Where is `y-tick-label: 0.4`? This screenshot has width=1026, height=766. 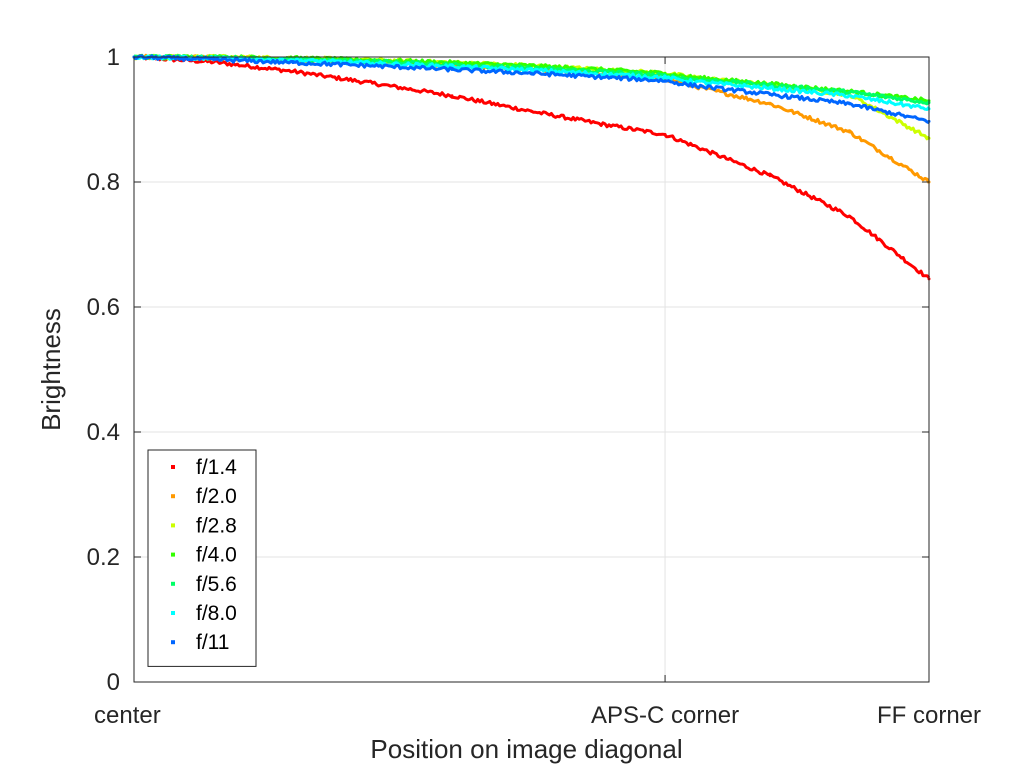 y-tick-label: 0.4 is located at coordinates (103, 432).